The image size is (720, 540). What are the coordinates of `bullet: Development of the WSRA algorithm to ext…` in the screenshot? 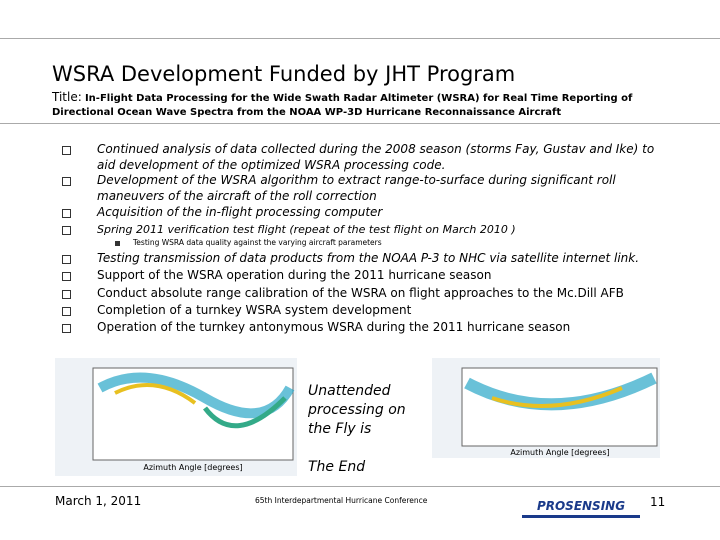 It's located at (356, 188).